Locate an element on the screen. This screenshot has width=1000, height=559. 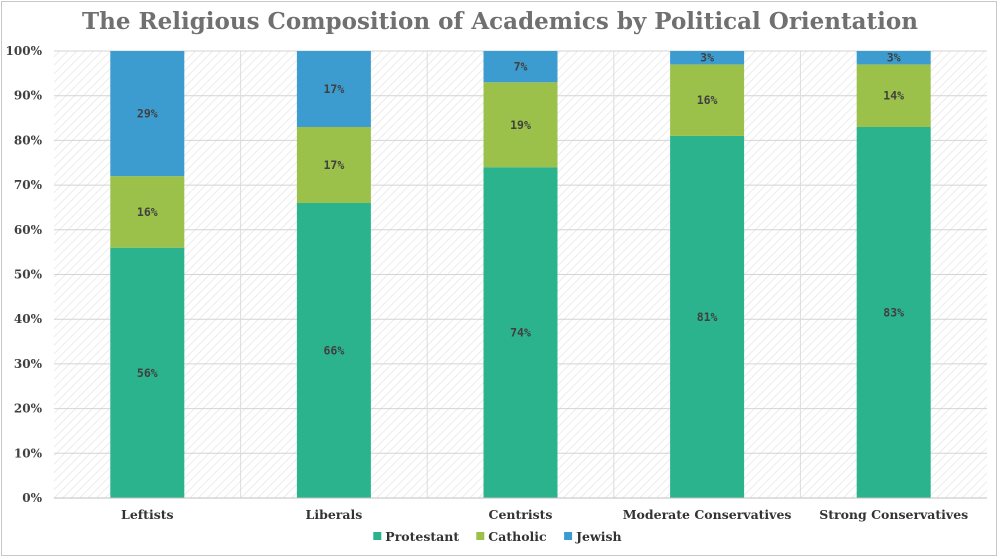
y-tick-label: 100% is located at coordinates (24, 51).